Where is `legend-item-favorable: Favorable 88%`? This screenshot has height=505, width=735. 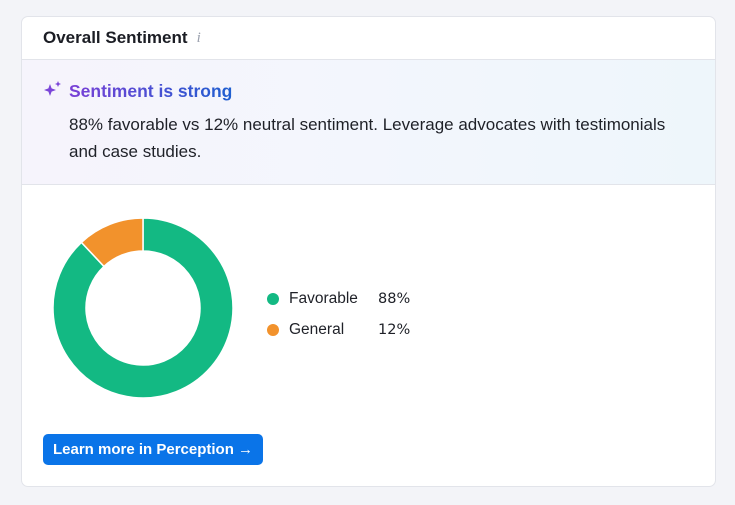
legend-item-favorable: Favorable 88% is located at coordinates (338, 298).